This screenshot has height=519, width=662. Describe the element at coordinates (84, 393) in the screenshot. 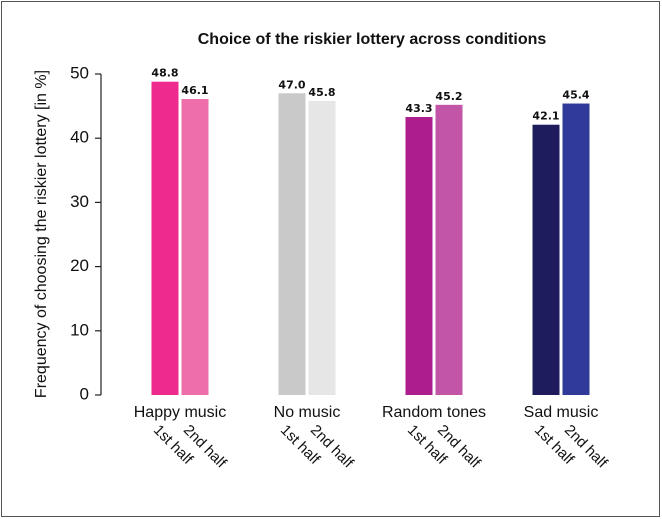

I see `y-tick-label: 0` at that location.